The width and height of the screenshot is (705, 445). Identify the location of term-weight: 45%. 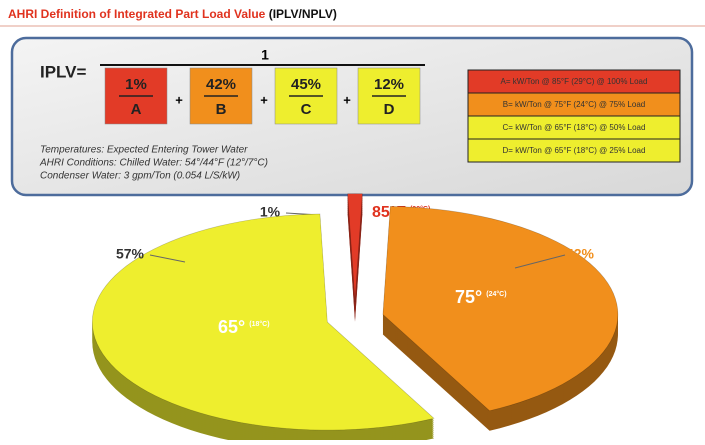
(306, 84).